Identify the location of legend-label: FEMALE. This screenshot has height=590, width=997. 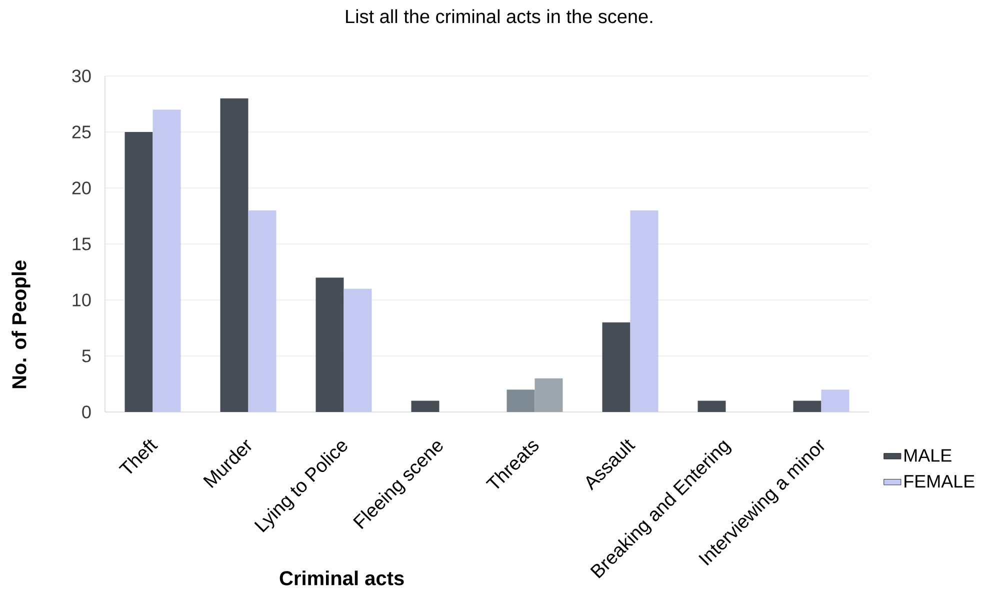
(939, 481).